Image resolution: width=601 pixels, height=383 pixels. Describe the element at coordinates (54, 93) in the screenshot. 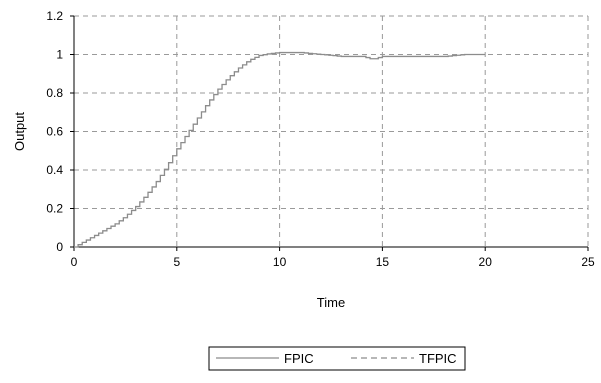

I see `y-tick-label: 0.8` at that location.